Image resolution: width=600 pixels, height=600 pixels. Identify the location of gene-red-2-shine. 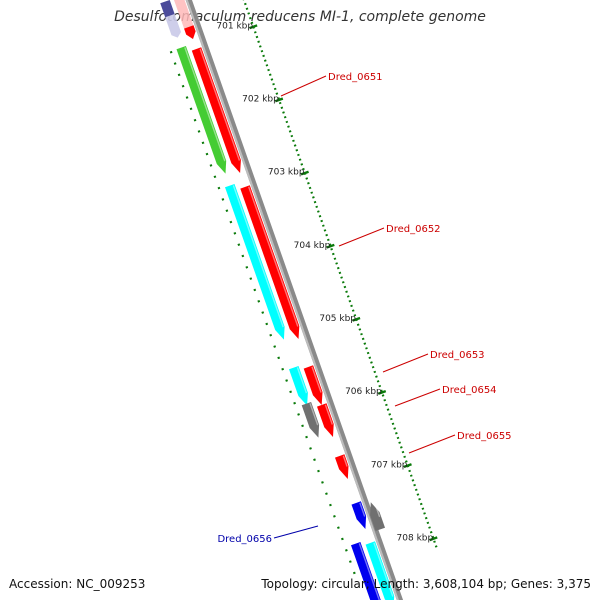
(273, 256).